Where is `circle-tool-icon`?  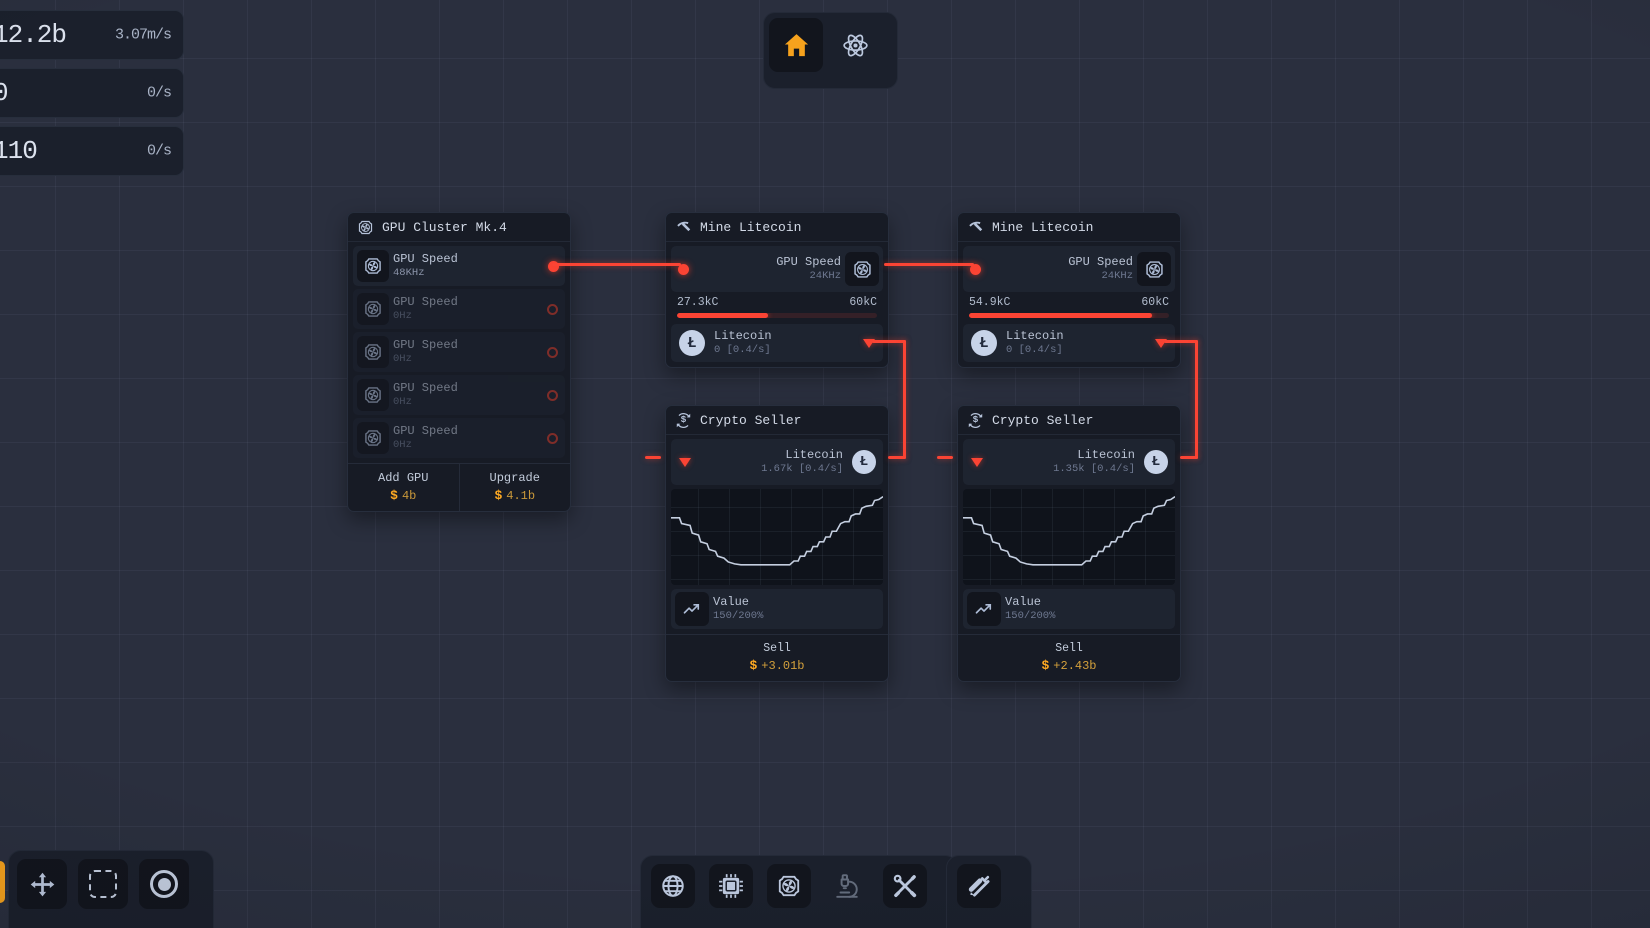
circle-tool-icon is located at coordinates (164, 884).